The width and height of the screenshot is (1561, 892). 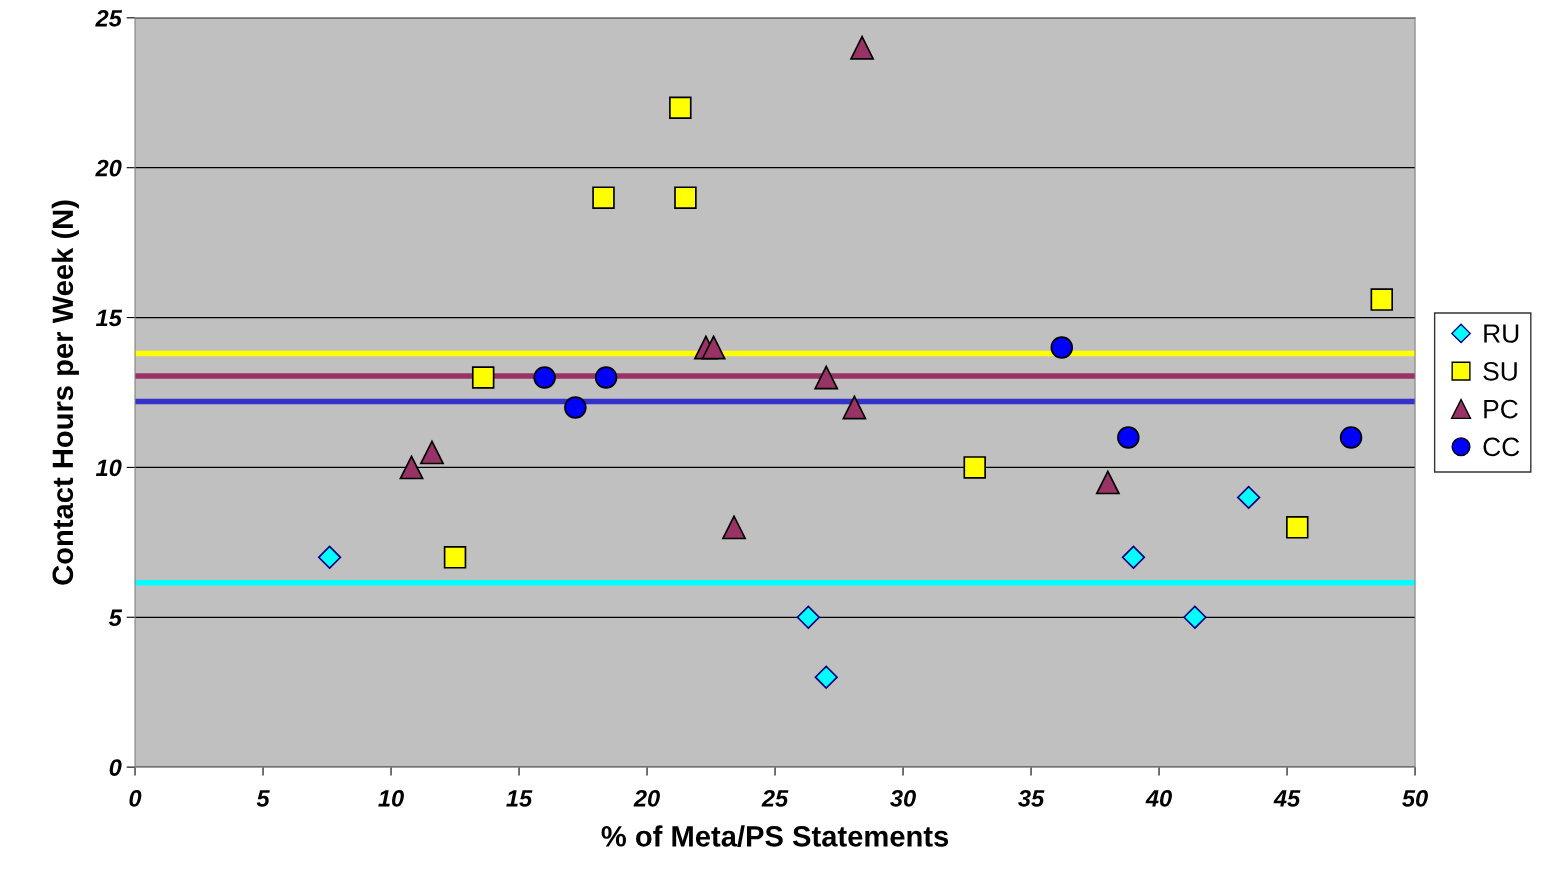 I want to click on x-axis-title: % of Meta/PS Statements, so click(x=775, y=836).